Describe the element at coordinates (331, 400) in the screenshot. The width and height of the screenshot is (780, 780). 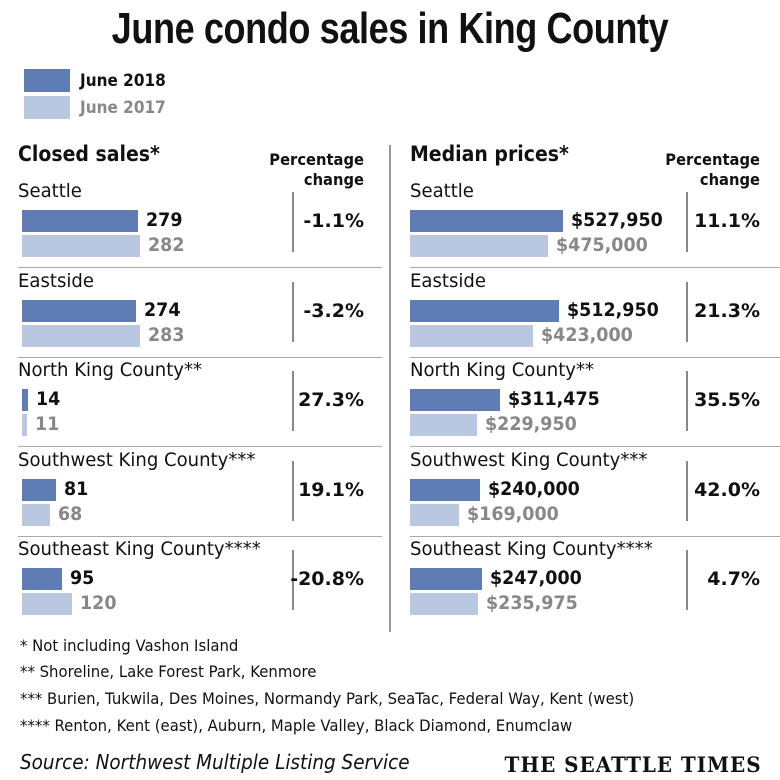
I see `pct-change-value: 27.3%` at that location.